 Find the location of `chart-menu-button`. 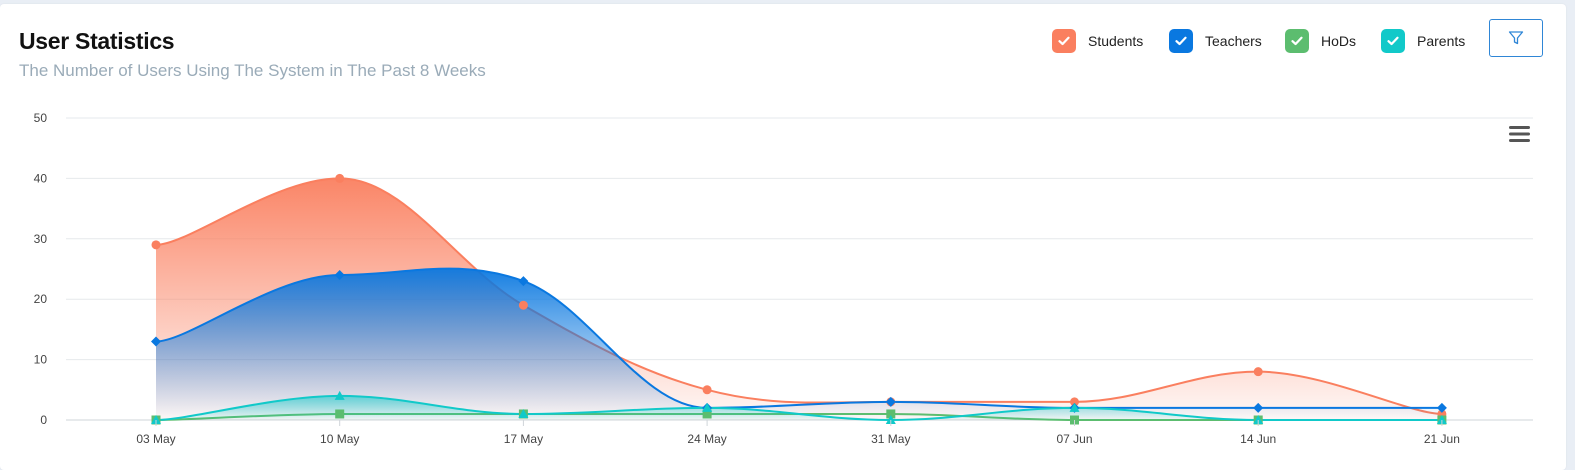

chart-menu-button is located at coordinates (1520, 134).